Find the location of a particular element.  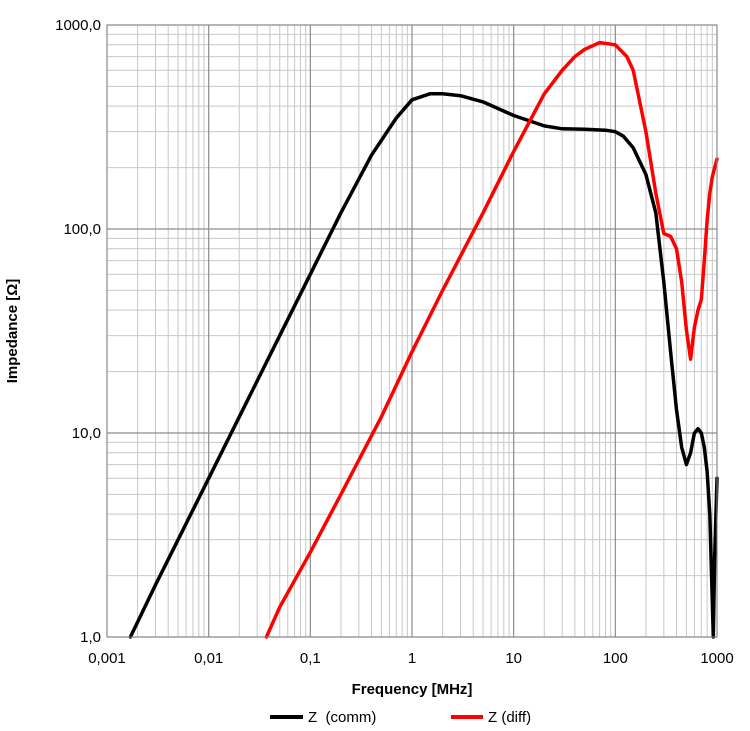

x-tick-label: 0,01 is located at coordinates (208, 658).